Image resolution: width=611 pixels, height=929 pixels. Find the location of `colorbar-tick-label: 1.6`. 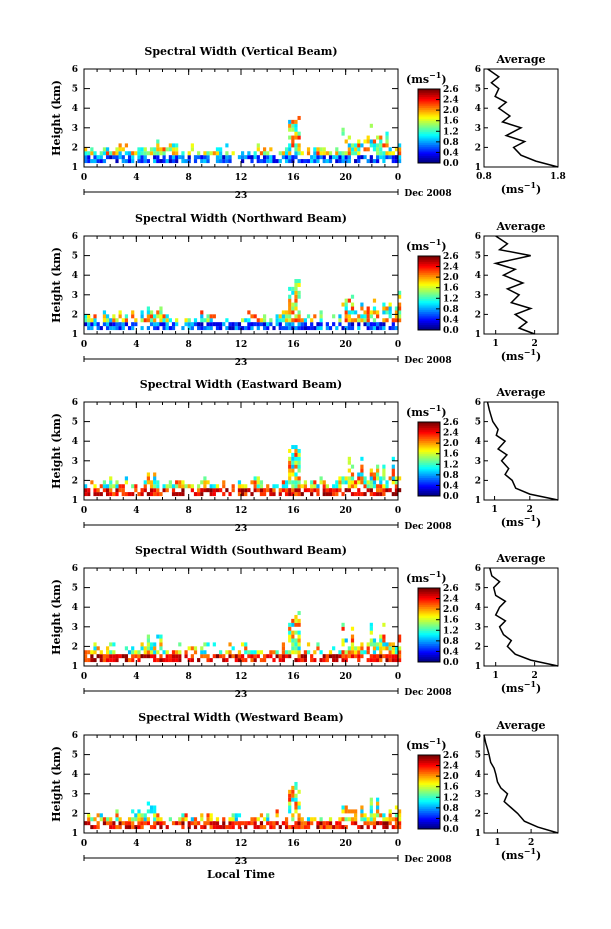

colorbar-tick-label: 1.6 is located at coordinates (451, 122).